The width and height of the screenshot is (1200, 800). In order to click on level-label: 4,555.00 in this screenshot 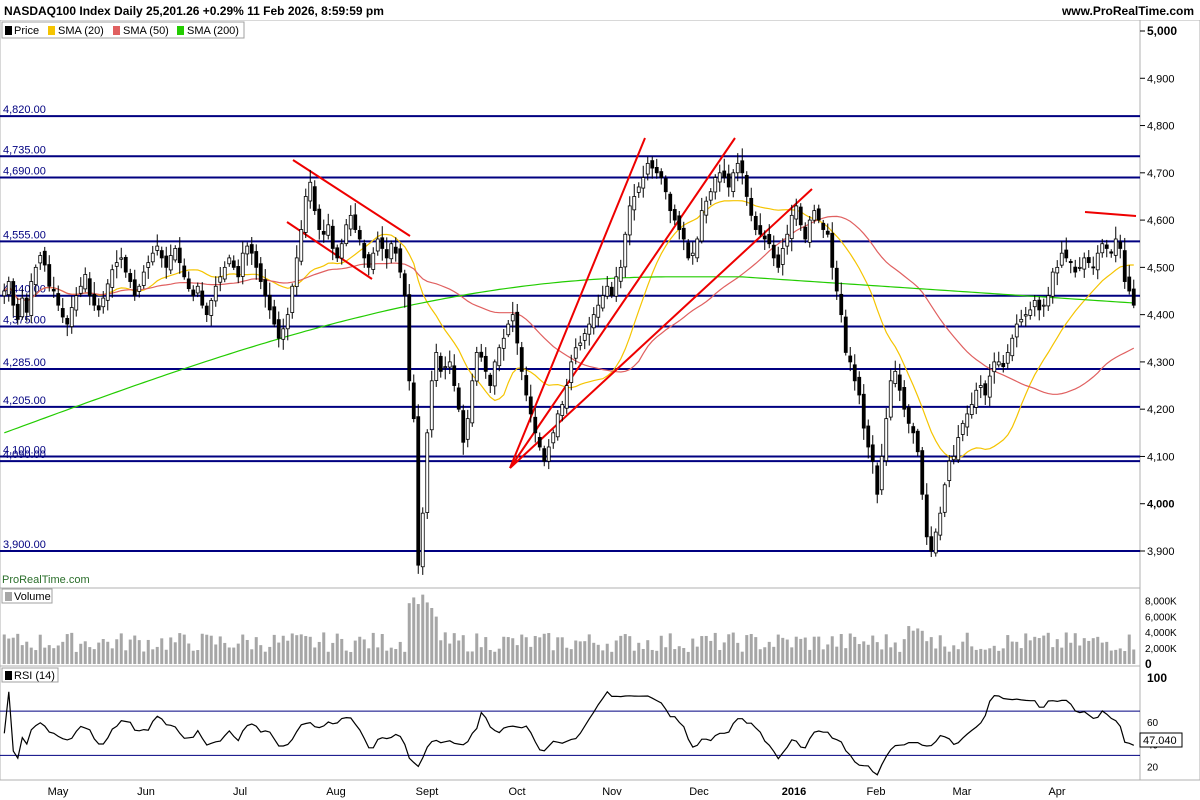, I will do `click(24, 235)`.